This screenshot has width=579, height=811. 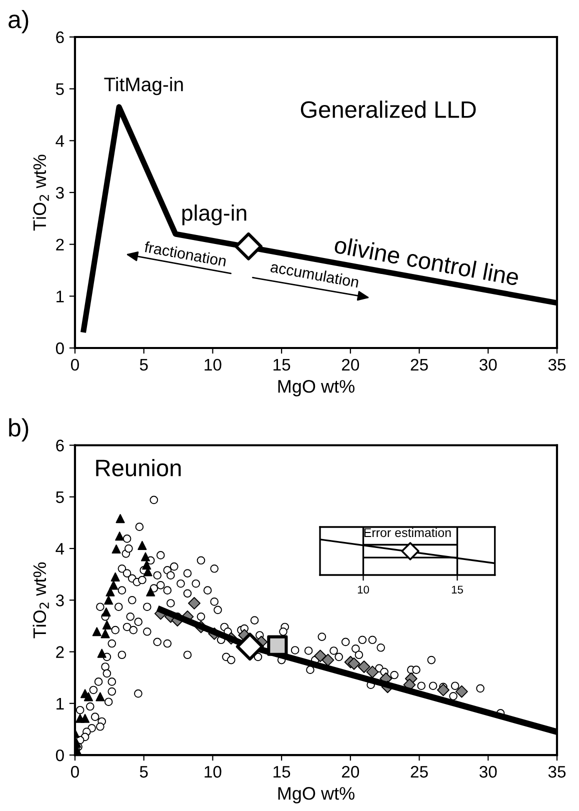 What do you see at coordinates (214, 215) in the screenshot?
I see `annotation: plag-in` at bounding box center [214, 215].